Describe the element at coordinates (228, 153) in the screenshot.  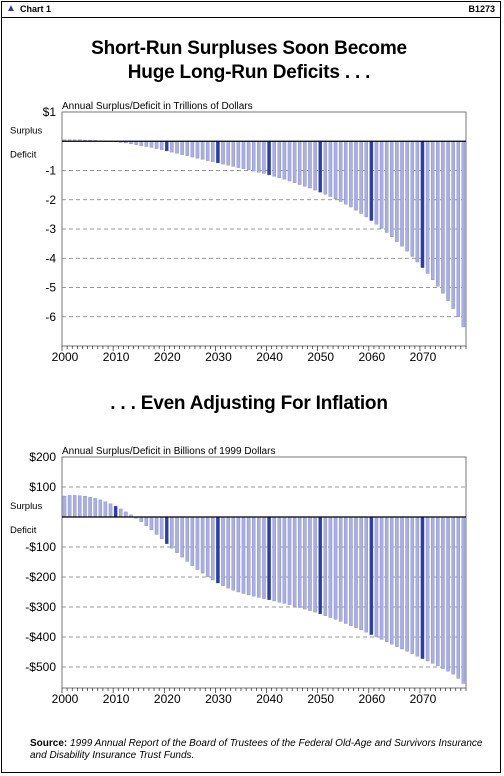
I see `bar-2032` at that location.